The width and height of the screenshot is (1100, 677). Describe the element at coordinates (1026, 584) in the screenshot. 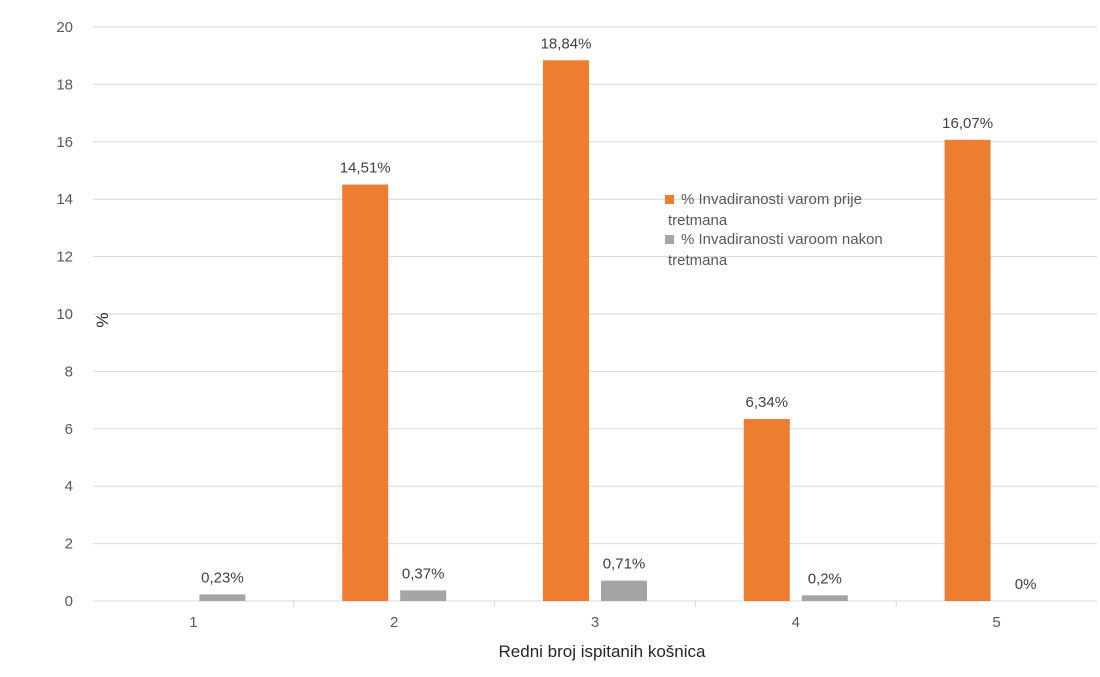

I see `data-label-series-2-cat-5: 0%` at that location.